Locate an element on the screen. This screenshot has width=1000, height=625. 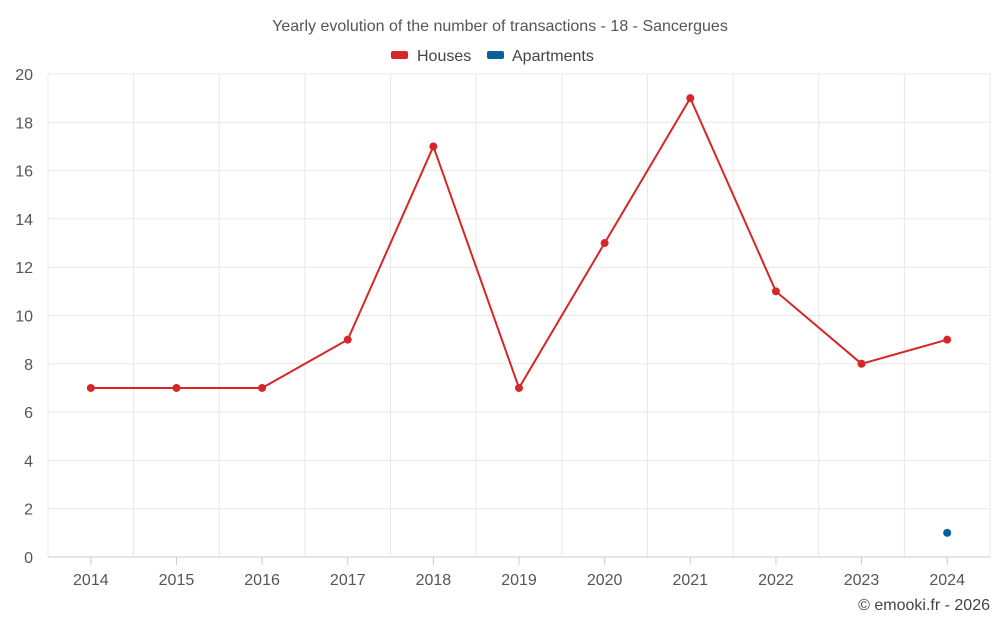
y-tick-label: 18 is located at coordinates (24, 123).